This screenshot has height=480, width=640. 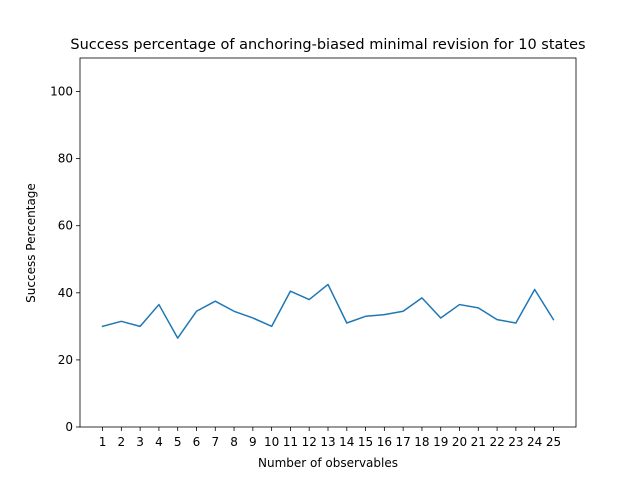 What do you see at coordinates (197, 442) in the screenshot?
I see `x-tick-label: 6` at bounding box center [197, 442].